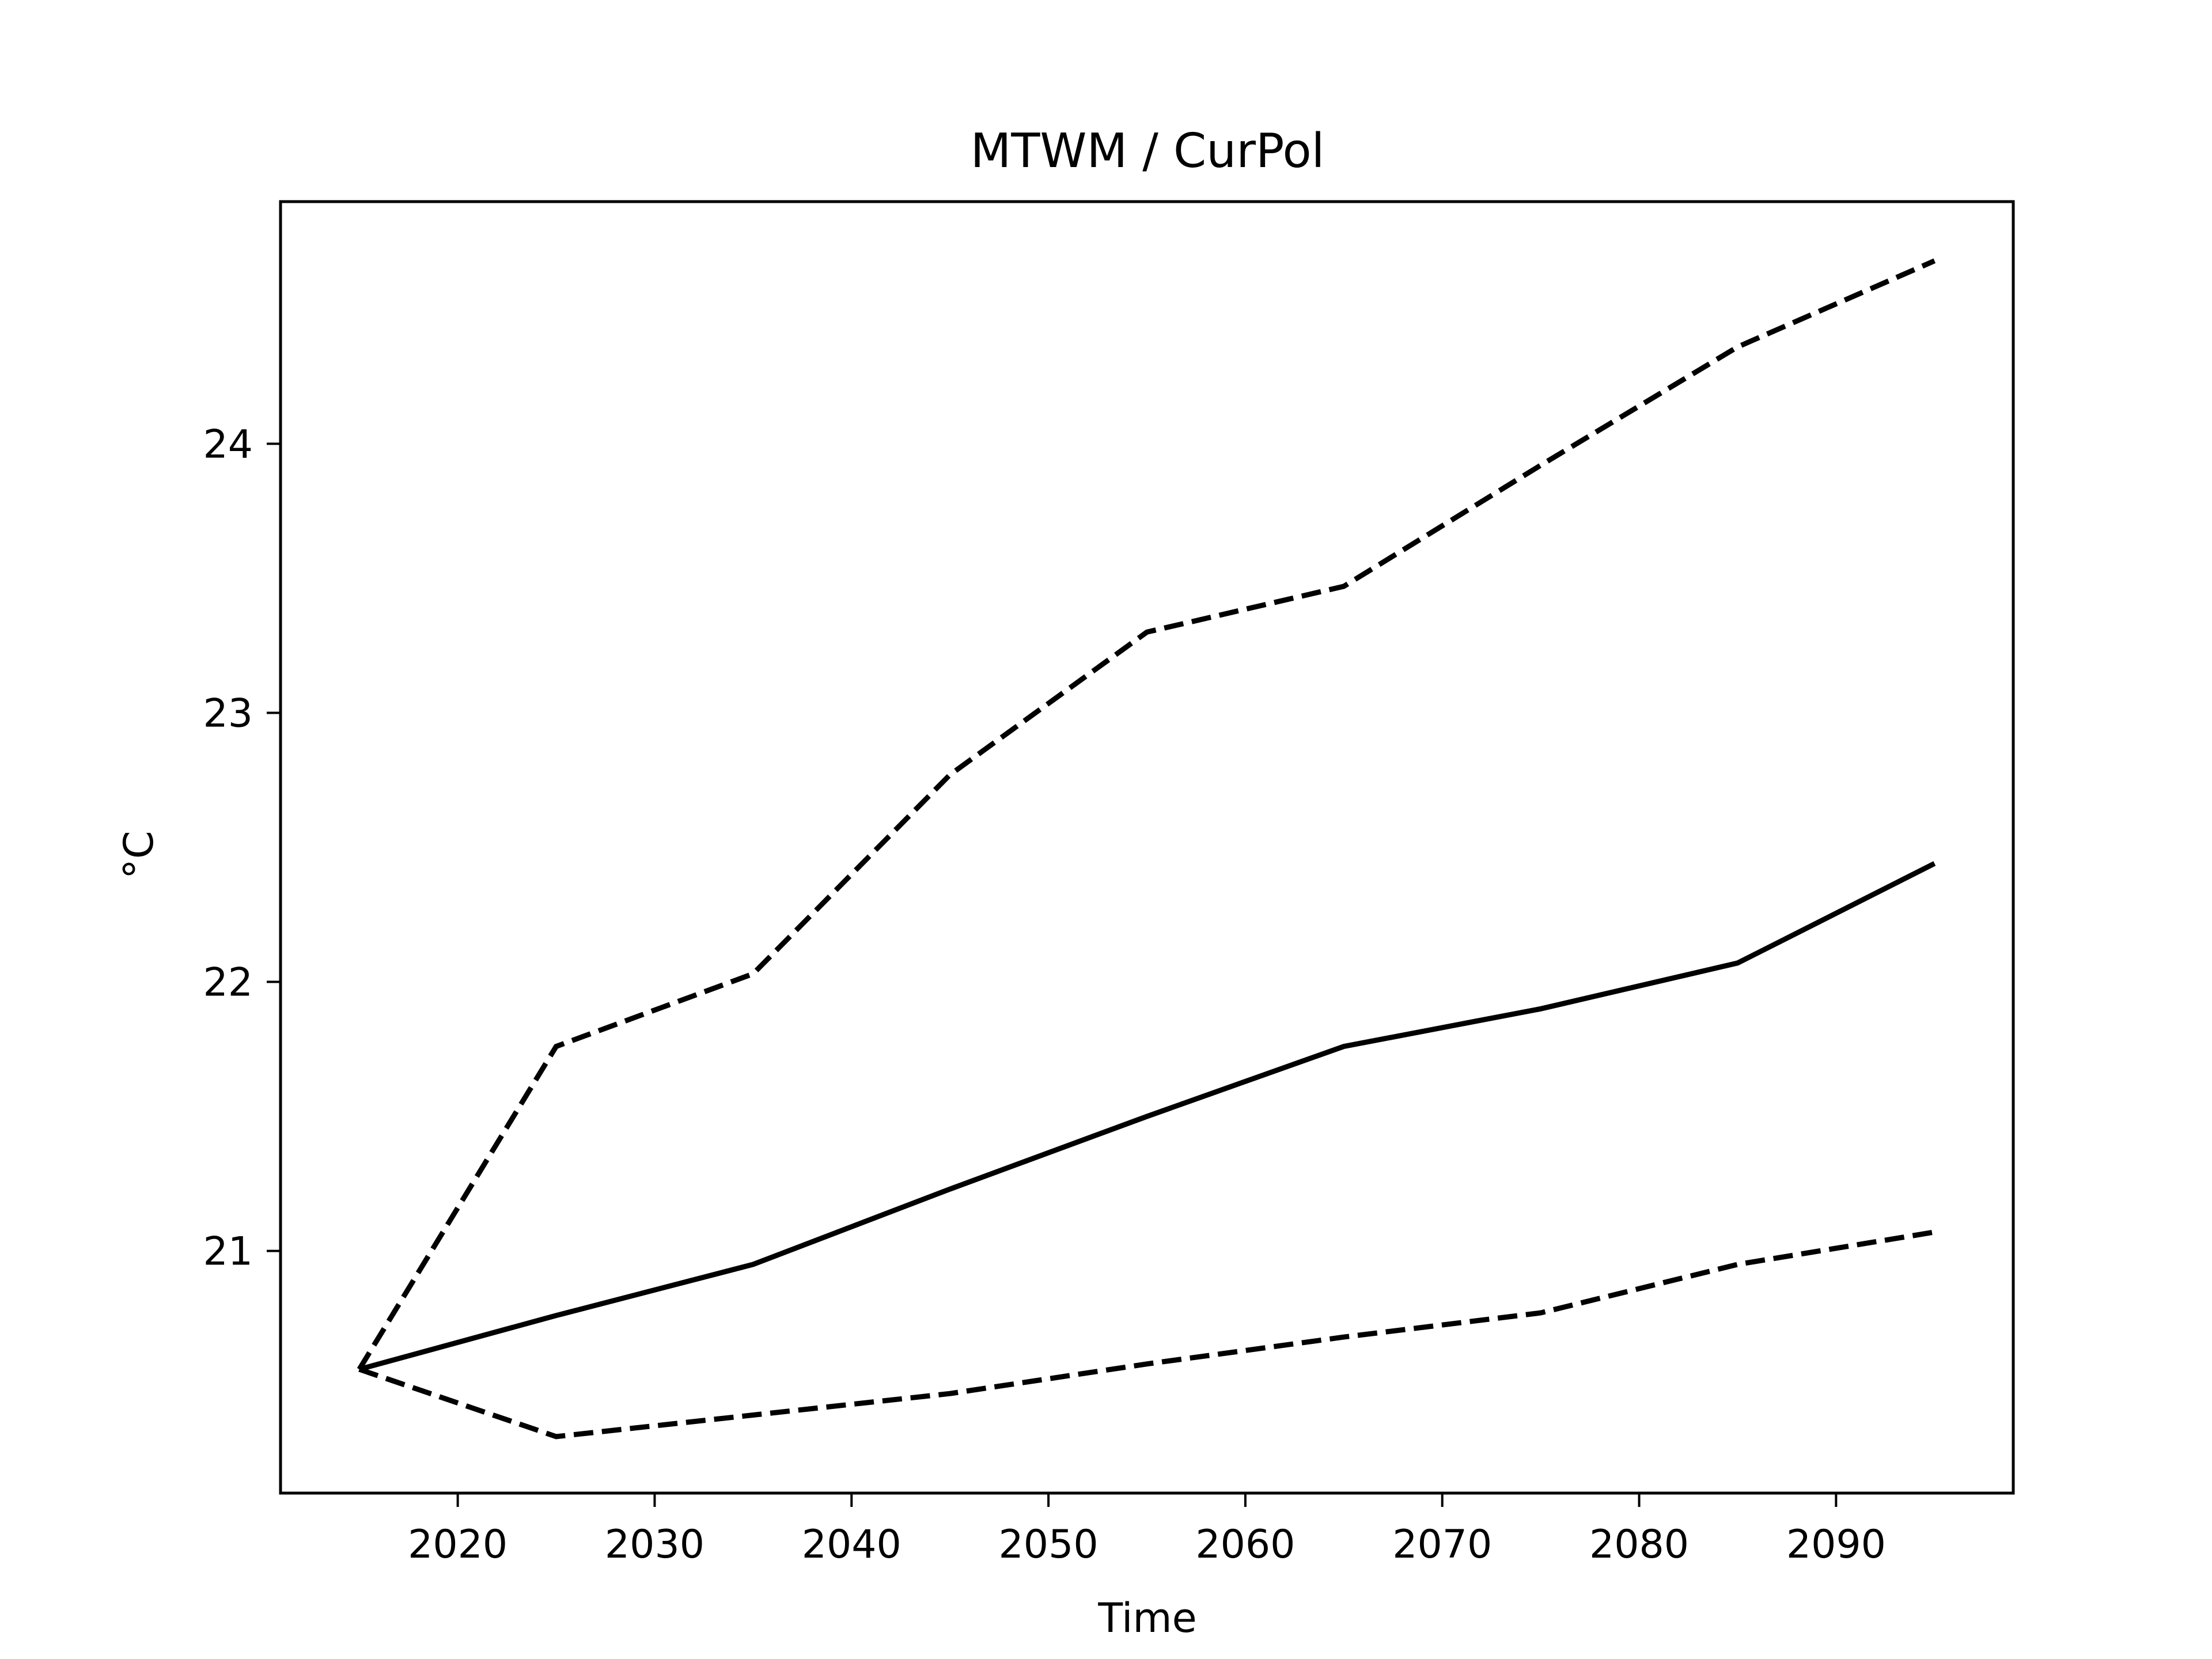  Describe the element at coordinates (1148, 151) in the screenshot. I see `chart-title: MTWM / CurPol` at that location.